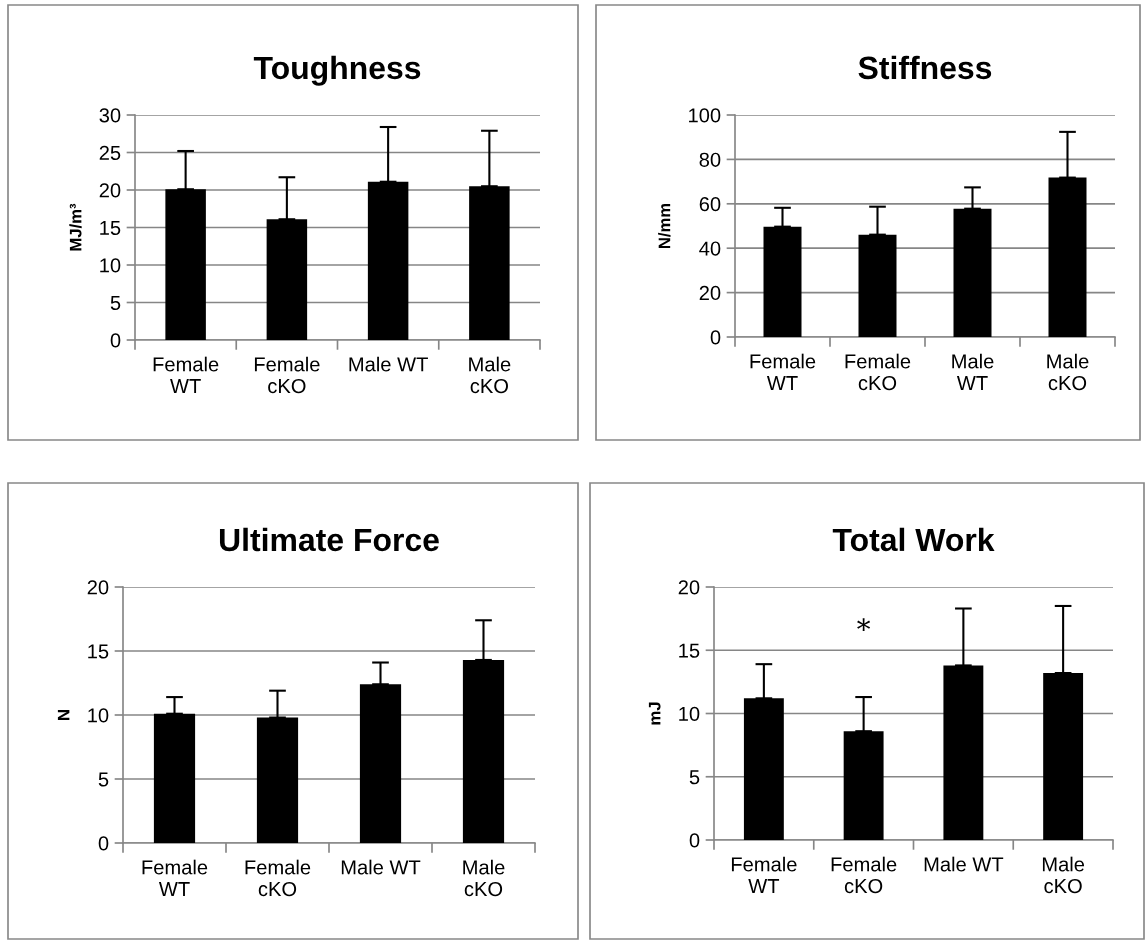 The image size is (1146, 941). Describe the element at coordinates (710, 204) in the screenshot. I see `y-tick-label: 60` at that location.